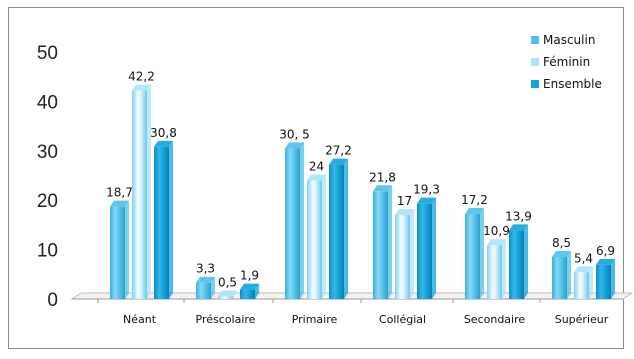 The height and width of the screenshot is (359, 634). What do you see at coordinates (227, 283) in the screenshot?
I see `data-label: 0,5` at bounding box center [227, 283].